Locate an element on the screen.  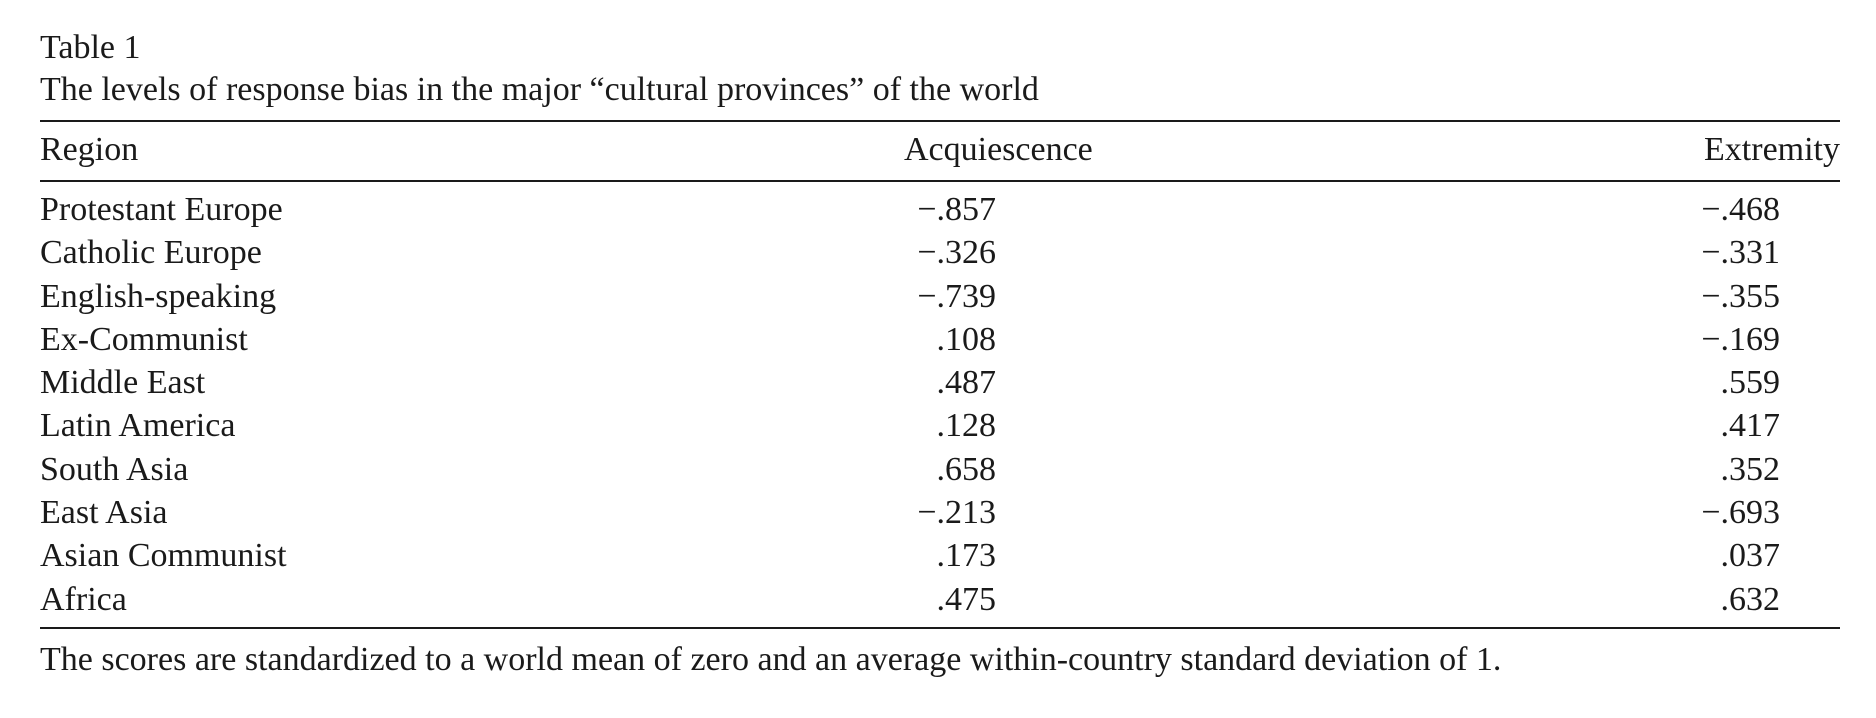
table-row: Protestant Europe −.857 −.468 is located at coordinates (940, 209).